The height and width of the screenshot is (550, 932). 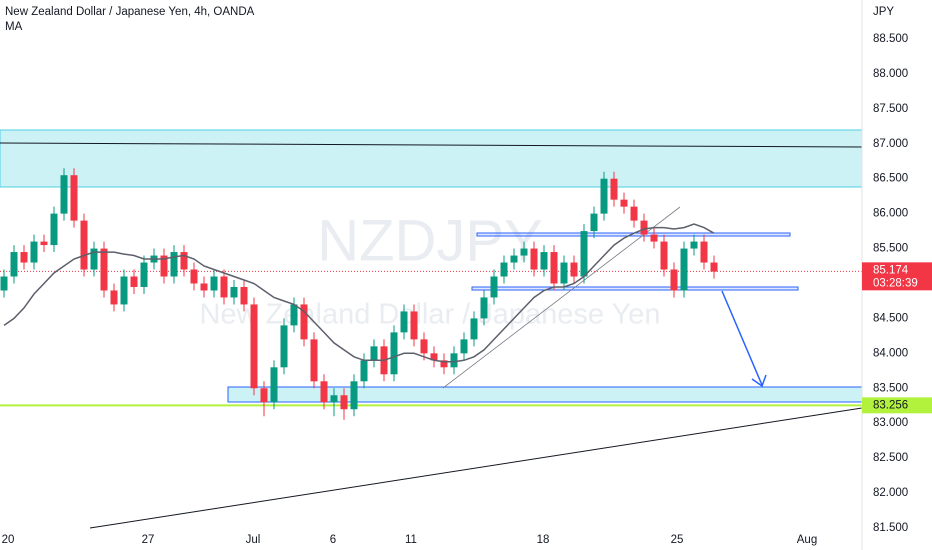 I want to click on last-price-label: 85.174, so click(x=891, y=270).